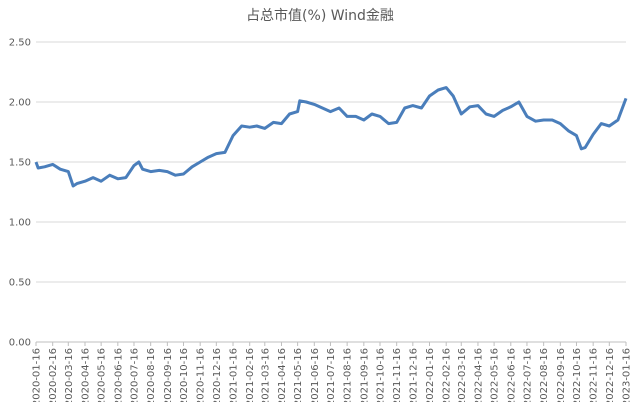  Describe the element at coordinates (527, 375) in the screenshot. I see `x-tick-label: 2022-07-16` at that location.